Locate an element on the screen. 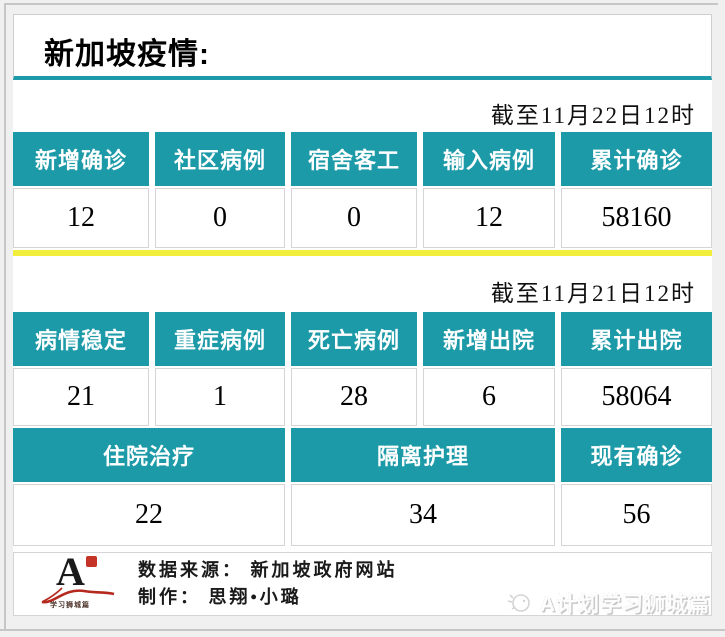 The height and width of the screenshot is (637, 725). brand-logo-sub-label: 学习狮城篇 is located at coordinates (70, 605).